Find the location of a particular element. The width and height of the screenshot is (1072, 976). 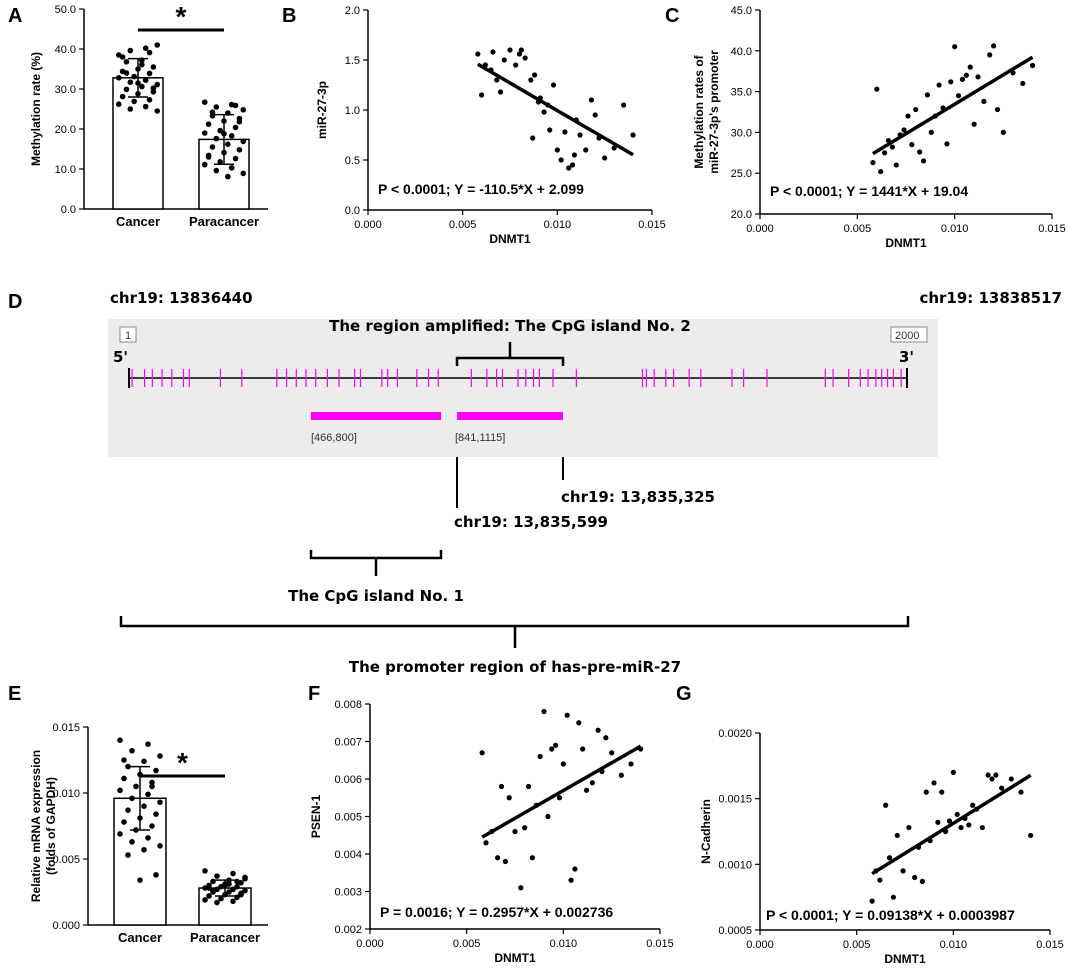

y-axis-label-line: (folds of GAPDH) is located at coordinates (51, 826).